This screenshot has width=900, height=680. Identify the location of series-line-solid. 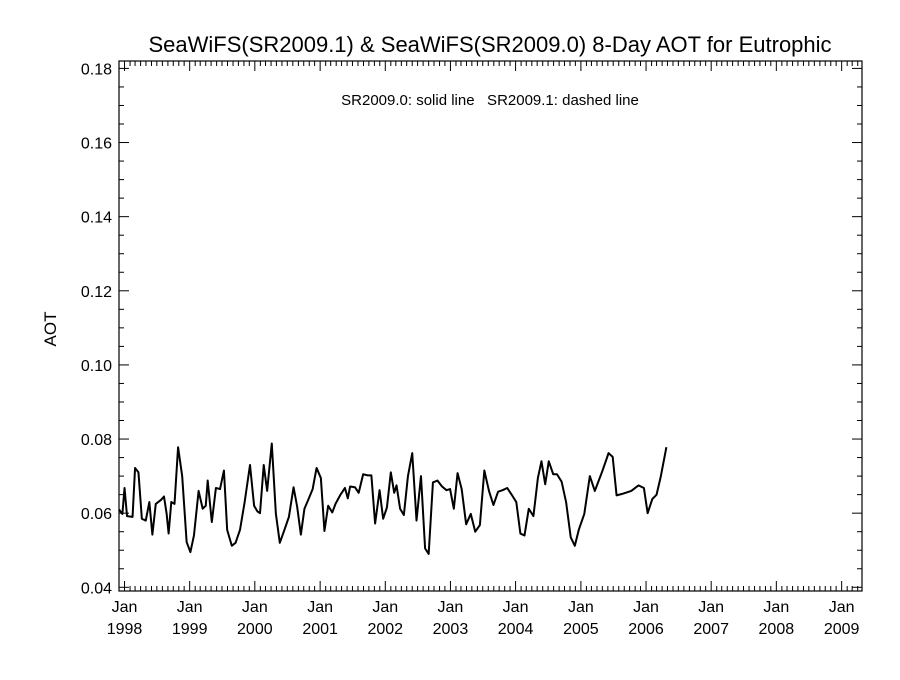
(393, 498).